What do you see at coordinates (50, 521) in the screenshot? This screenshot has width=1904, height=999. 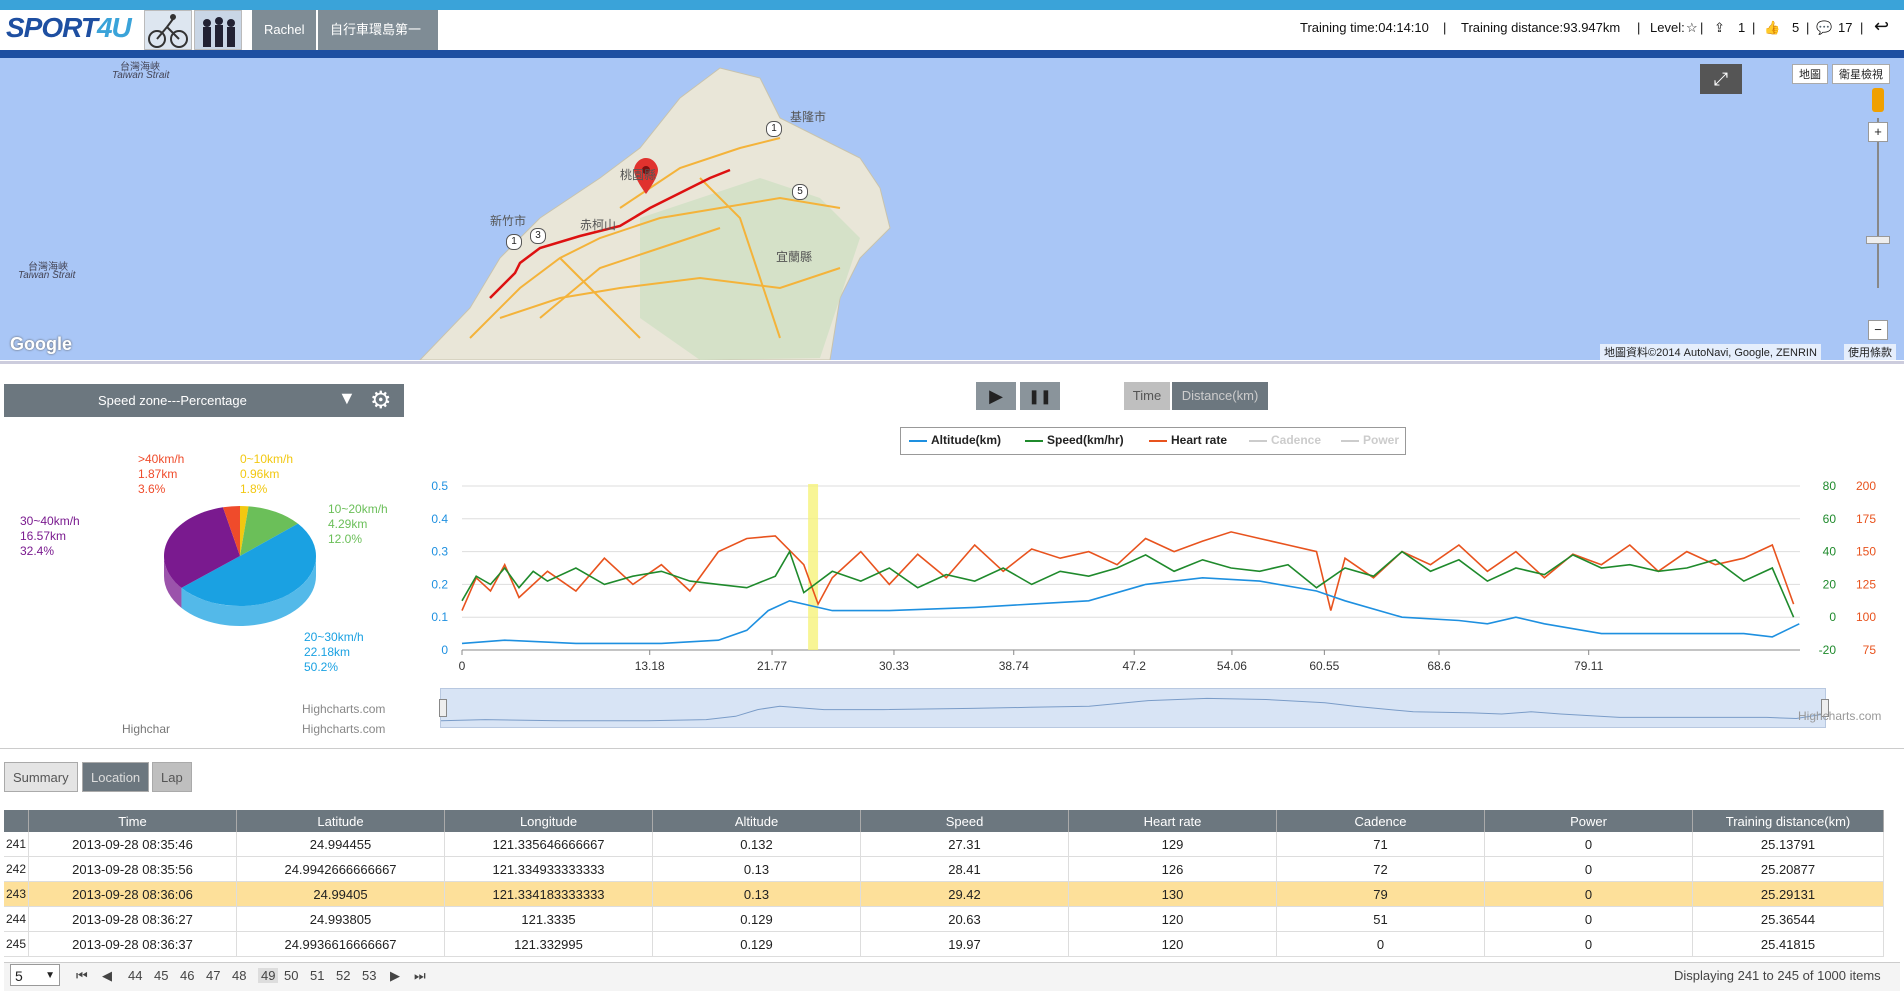 I see `pie-zone: 30~40km/h` at bounding box center [50, 521].